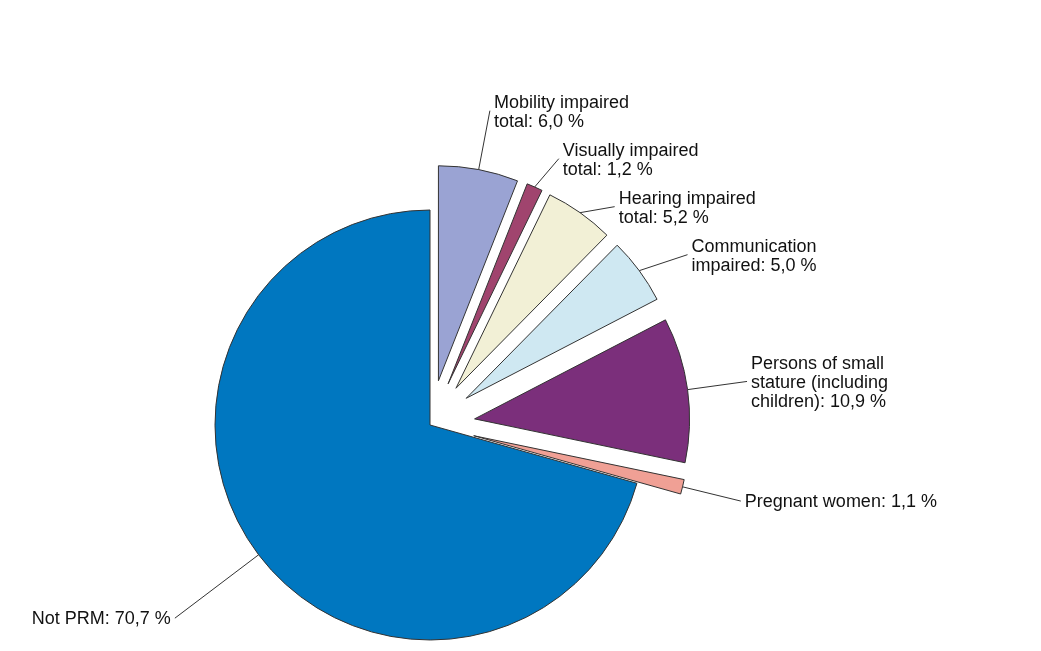  Describe the element at coordinates (687, 207) in the screenshot. I see `slice-label: Hearing impaired total: 5,2 %` at that location.